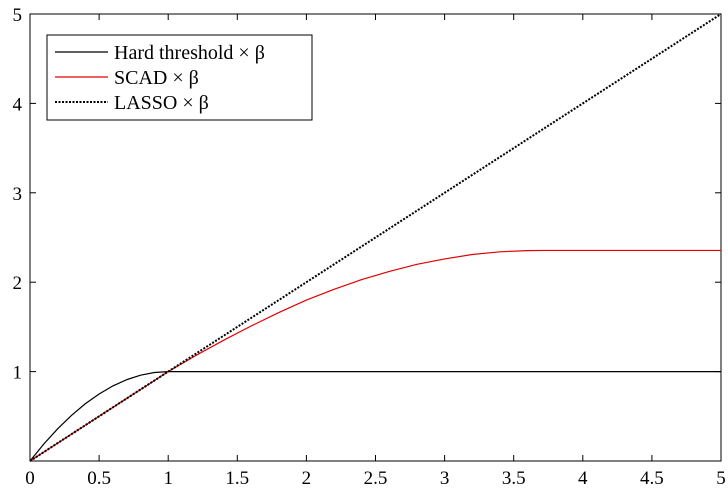 This screenshot has height=489, width=728. What do you see at coordinates (168, 478) in the screenshot?
I see `x-tick-label: 1` at bounding box center [168, 478].